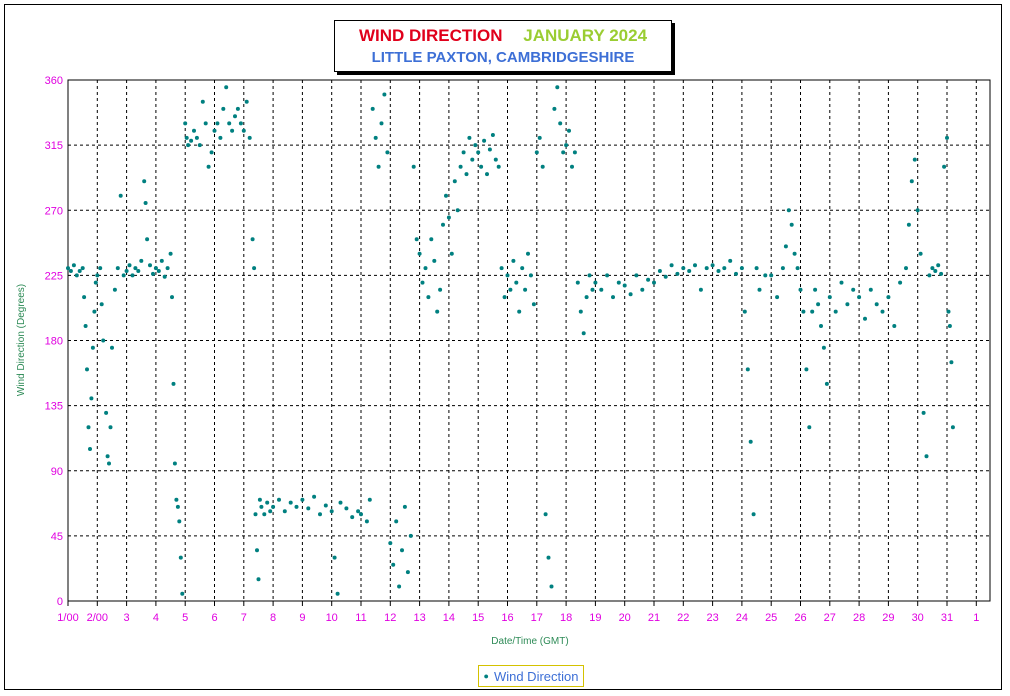 This screenshot has width=1010, height=696. Describe the element at coordinates (54, 341) in the screenshot. I see `y-tick-labels: 0 45 90 135 180 225 270 315 360` at that location.